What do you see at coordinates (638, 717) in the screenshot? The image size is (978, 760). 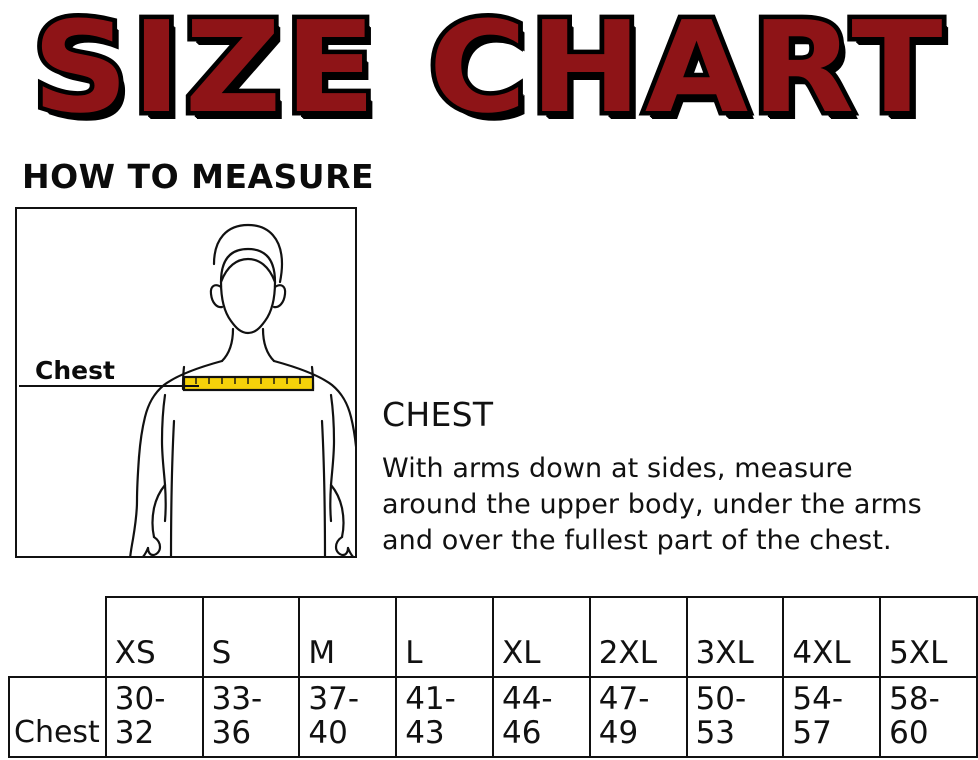 I see `table-cell-chest-2xl: 47-49` at bounding box center [638, 717].